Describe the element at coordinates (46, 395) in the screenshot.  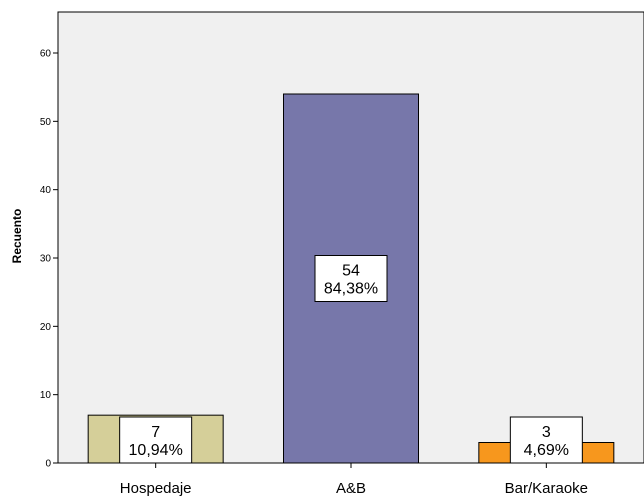
I see `y-tick-label: 10` at that location.